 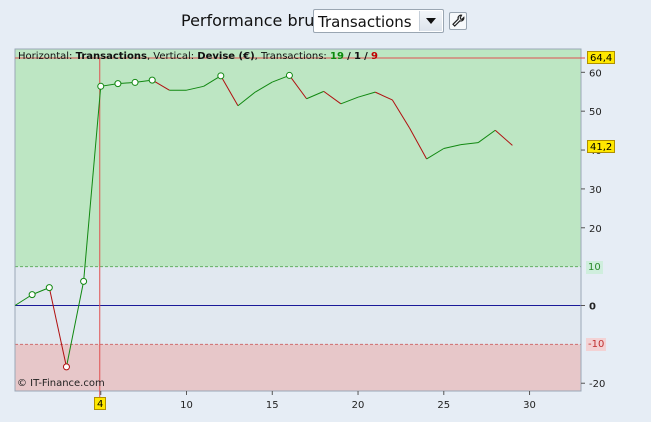 What do you see at coordinates (374, 56) in the screenshot?
I see `losses-count: 9` at bounding box center [374, 56].